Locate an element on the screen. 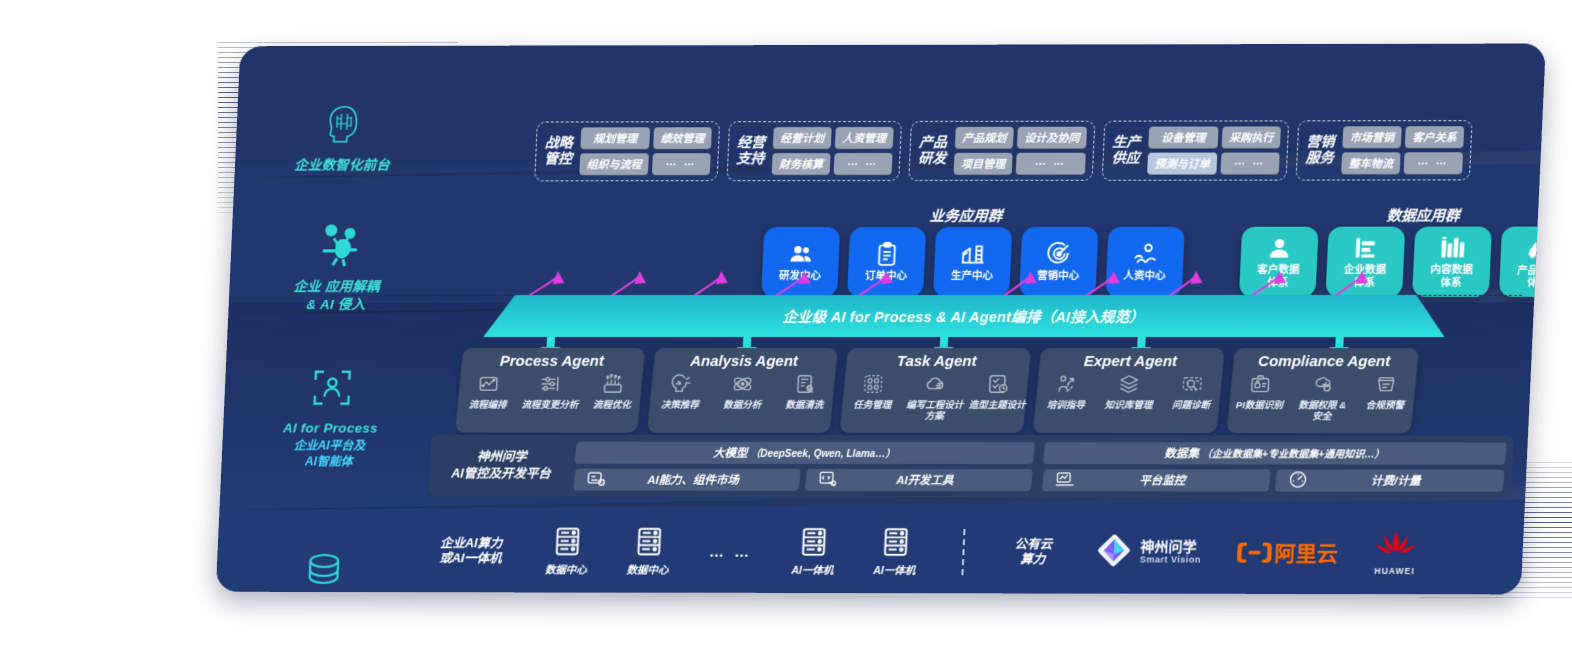 Image resolution: width=1572 pixels, height=647 pixels. platform-bar-label: AI能力、组件市场 is located at coordinates (693, 480).